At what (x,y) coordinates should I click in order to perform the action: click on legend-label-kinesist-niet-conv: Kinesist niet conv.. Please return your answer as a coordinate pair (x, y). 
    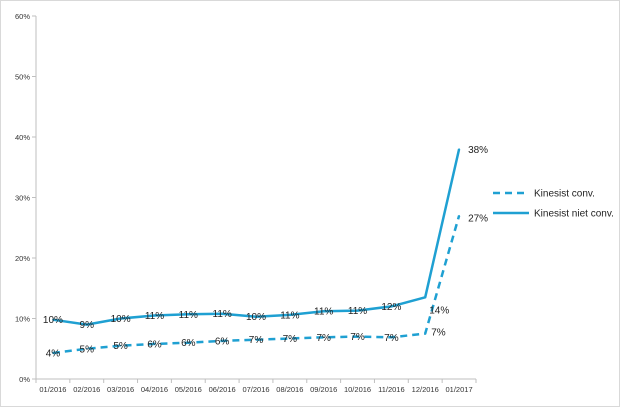
    Looking at the image, I should click on (574, 214).